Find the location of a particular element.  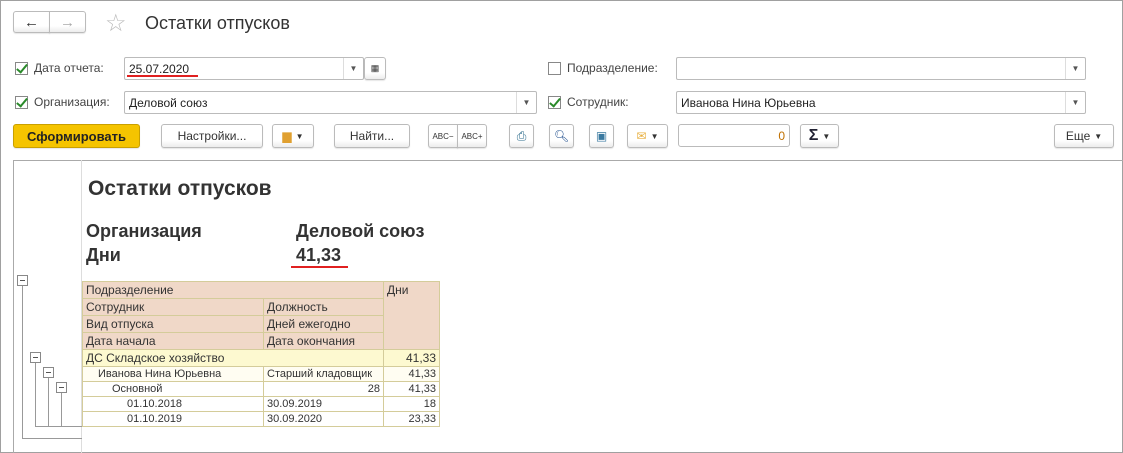

report-date-checkbox is located at coordinates (21, 68).